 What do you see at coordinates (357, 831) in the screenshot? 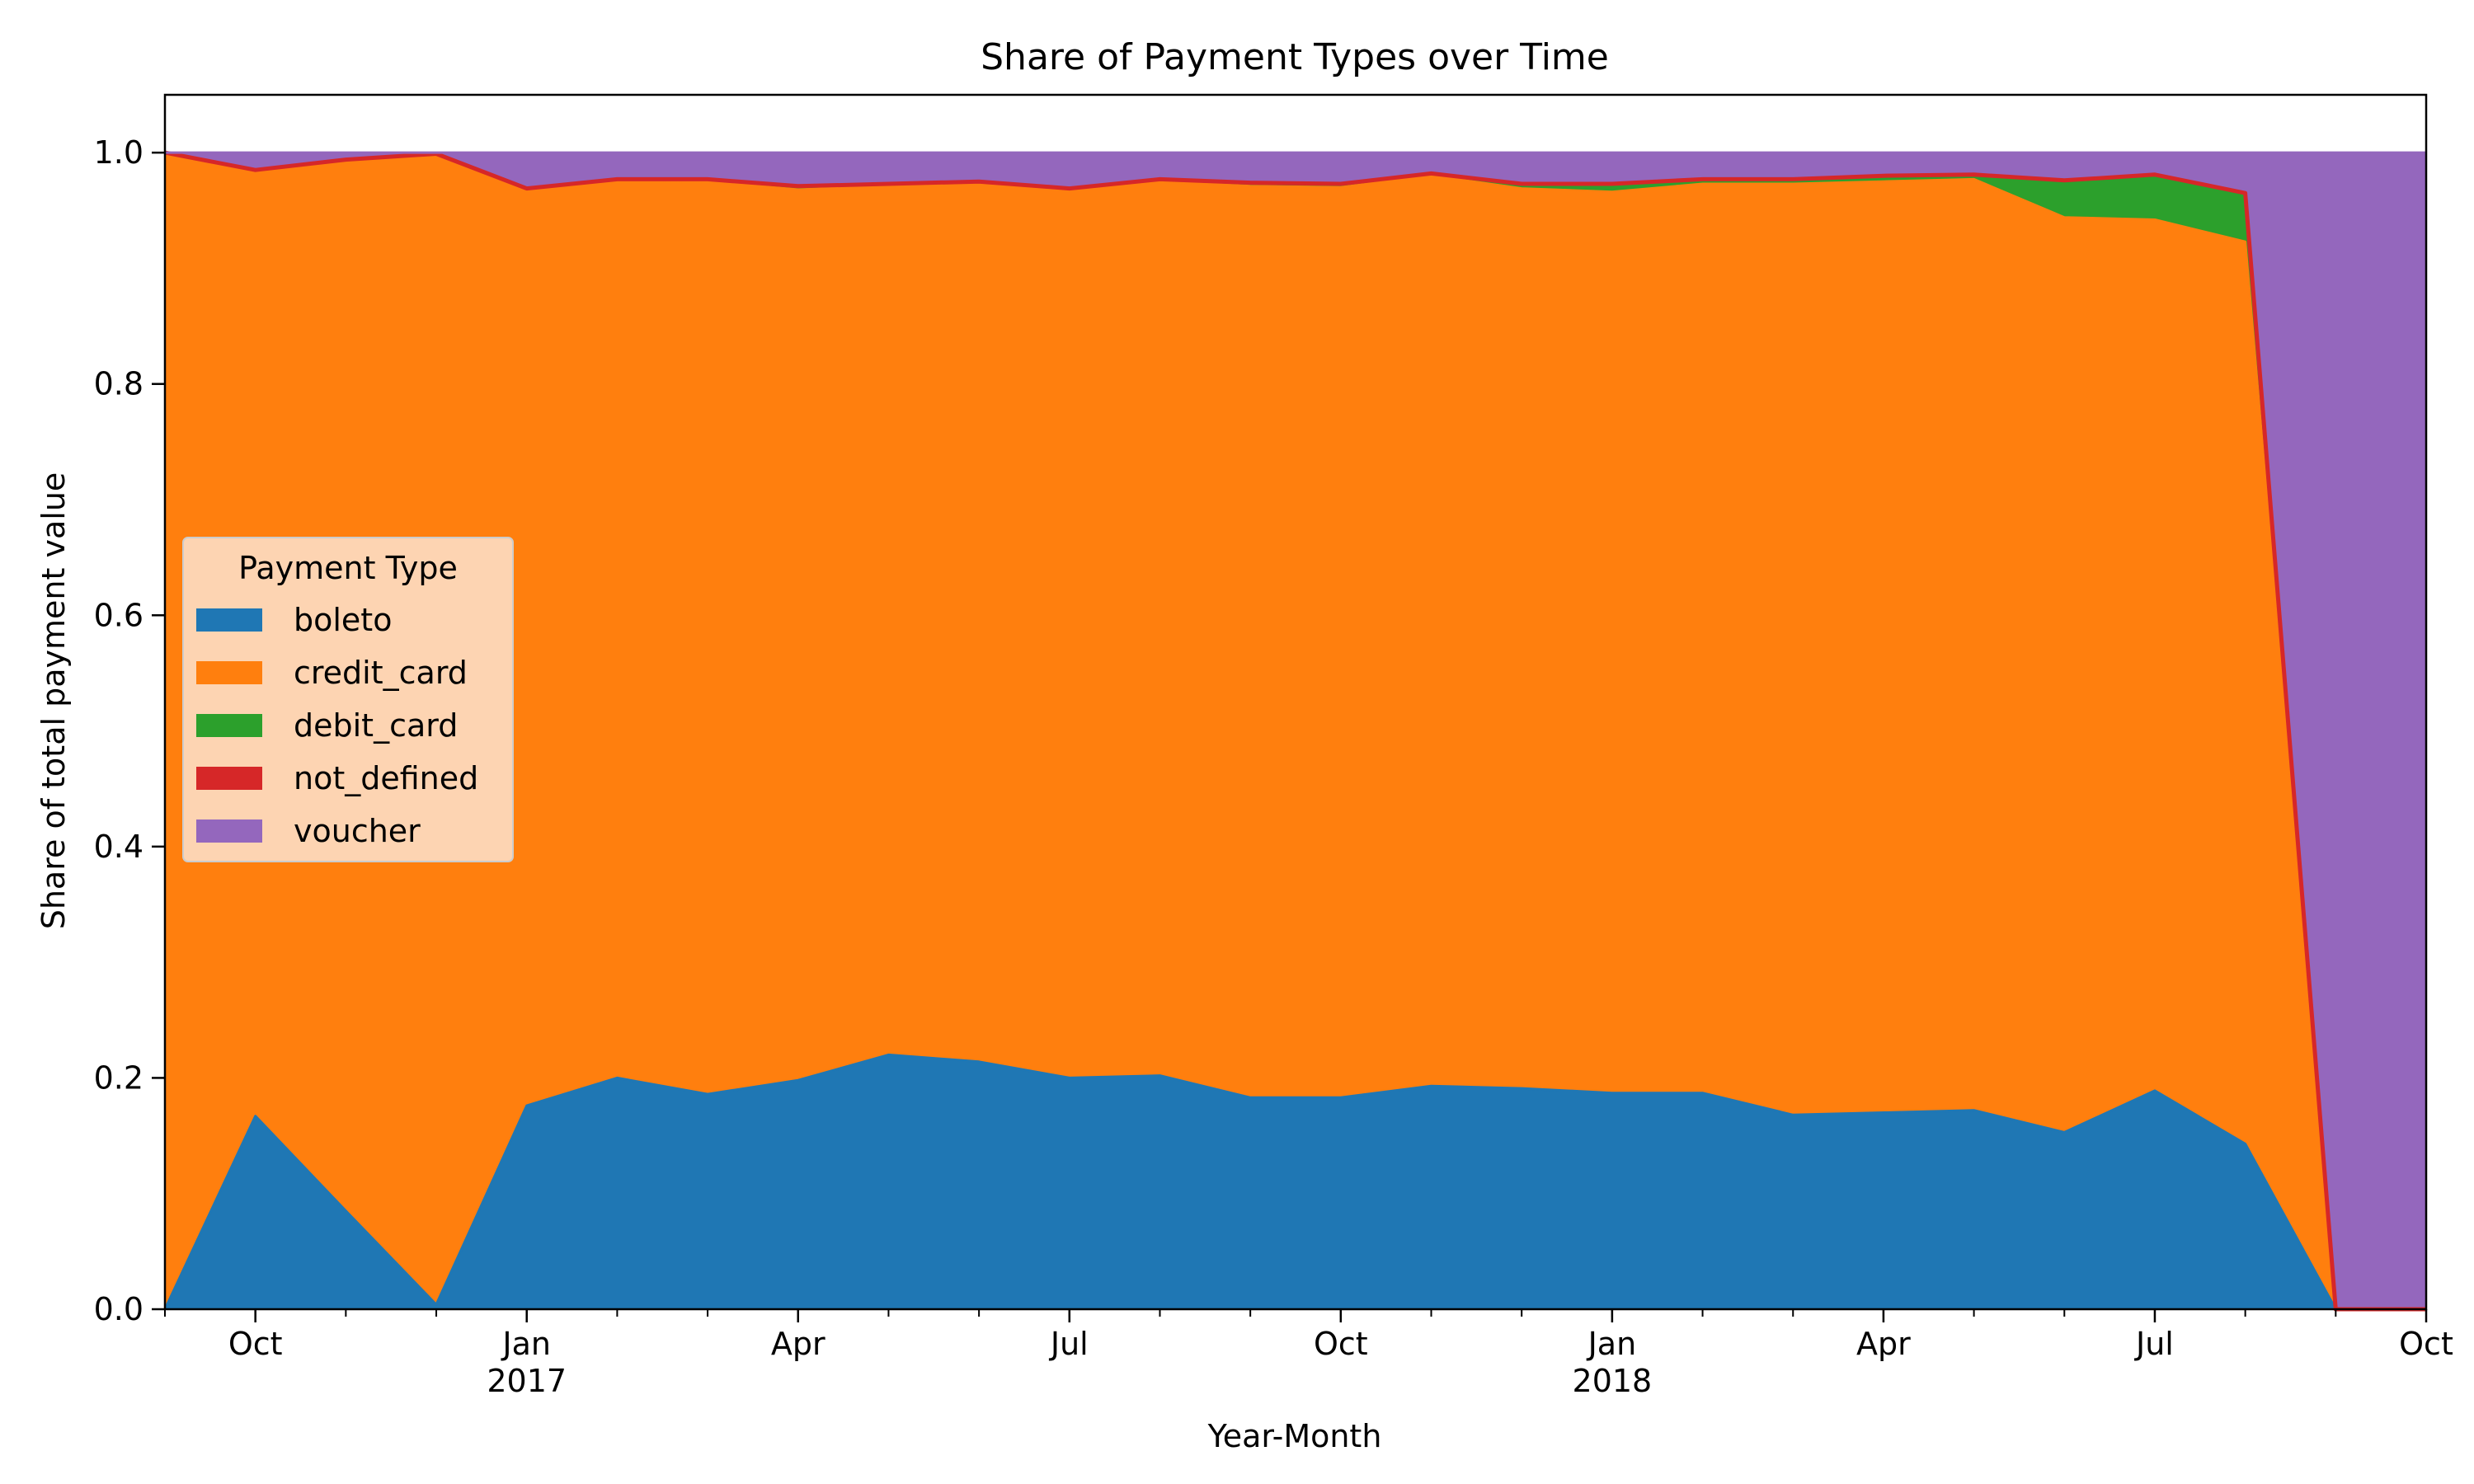
I see `legend-label-voucher: voucher` at bounding box center [357, 831].